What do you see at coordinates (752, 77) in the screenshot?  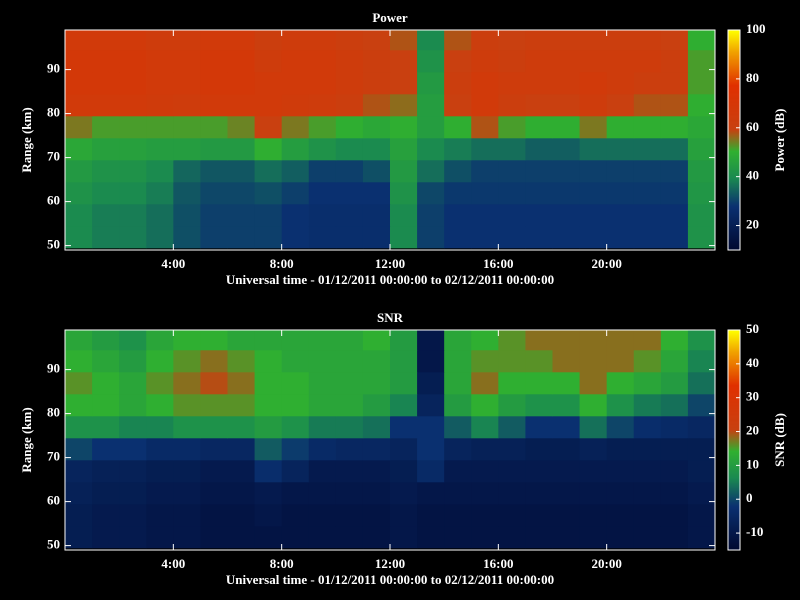 I see `colorbar-tick-label: 80` at bounding box center [752, 77].